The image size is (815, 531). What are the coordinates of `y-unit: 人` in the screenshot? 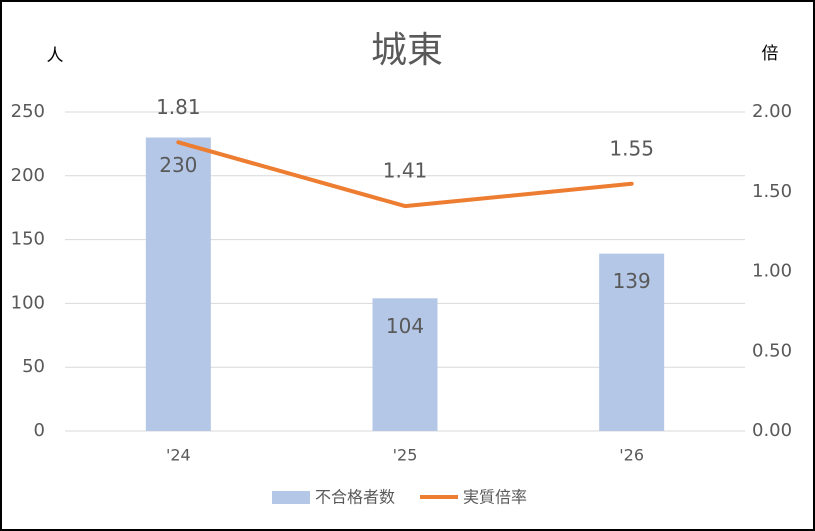 It's located at (55, 56).